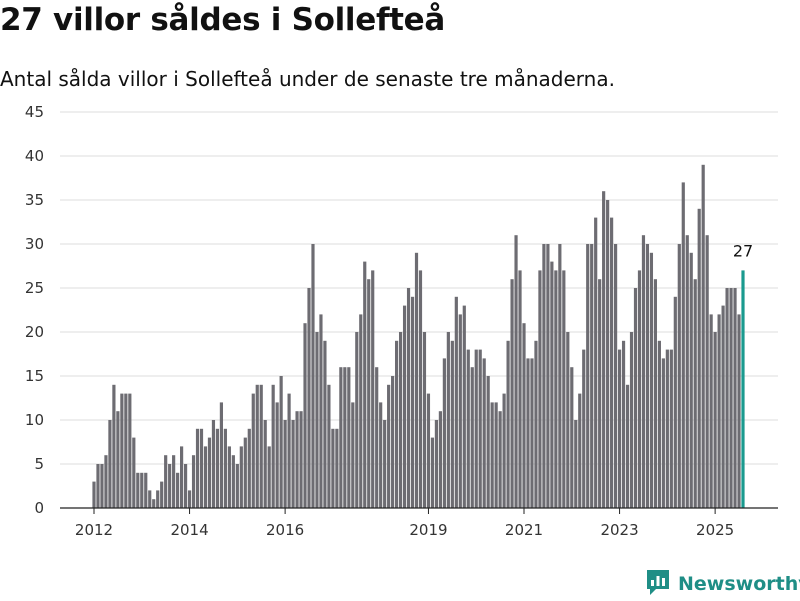 This screenshot has width=800, height=601. Describe the element at coordinates (722, 584) in the screenshot. I see `newsworthy-brand: Newsworthy` at that location.